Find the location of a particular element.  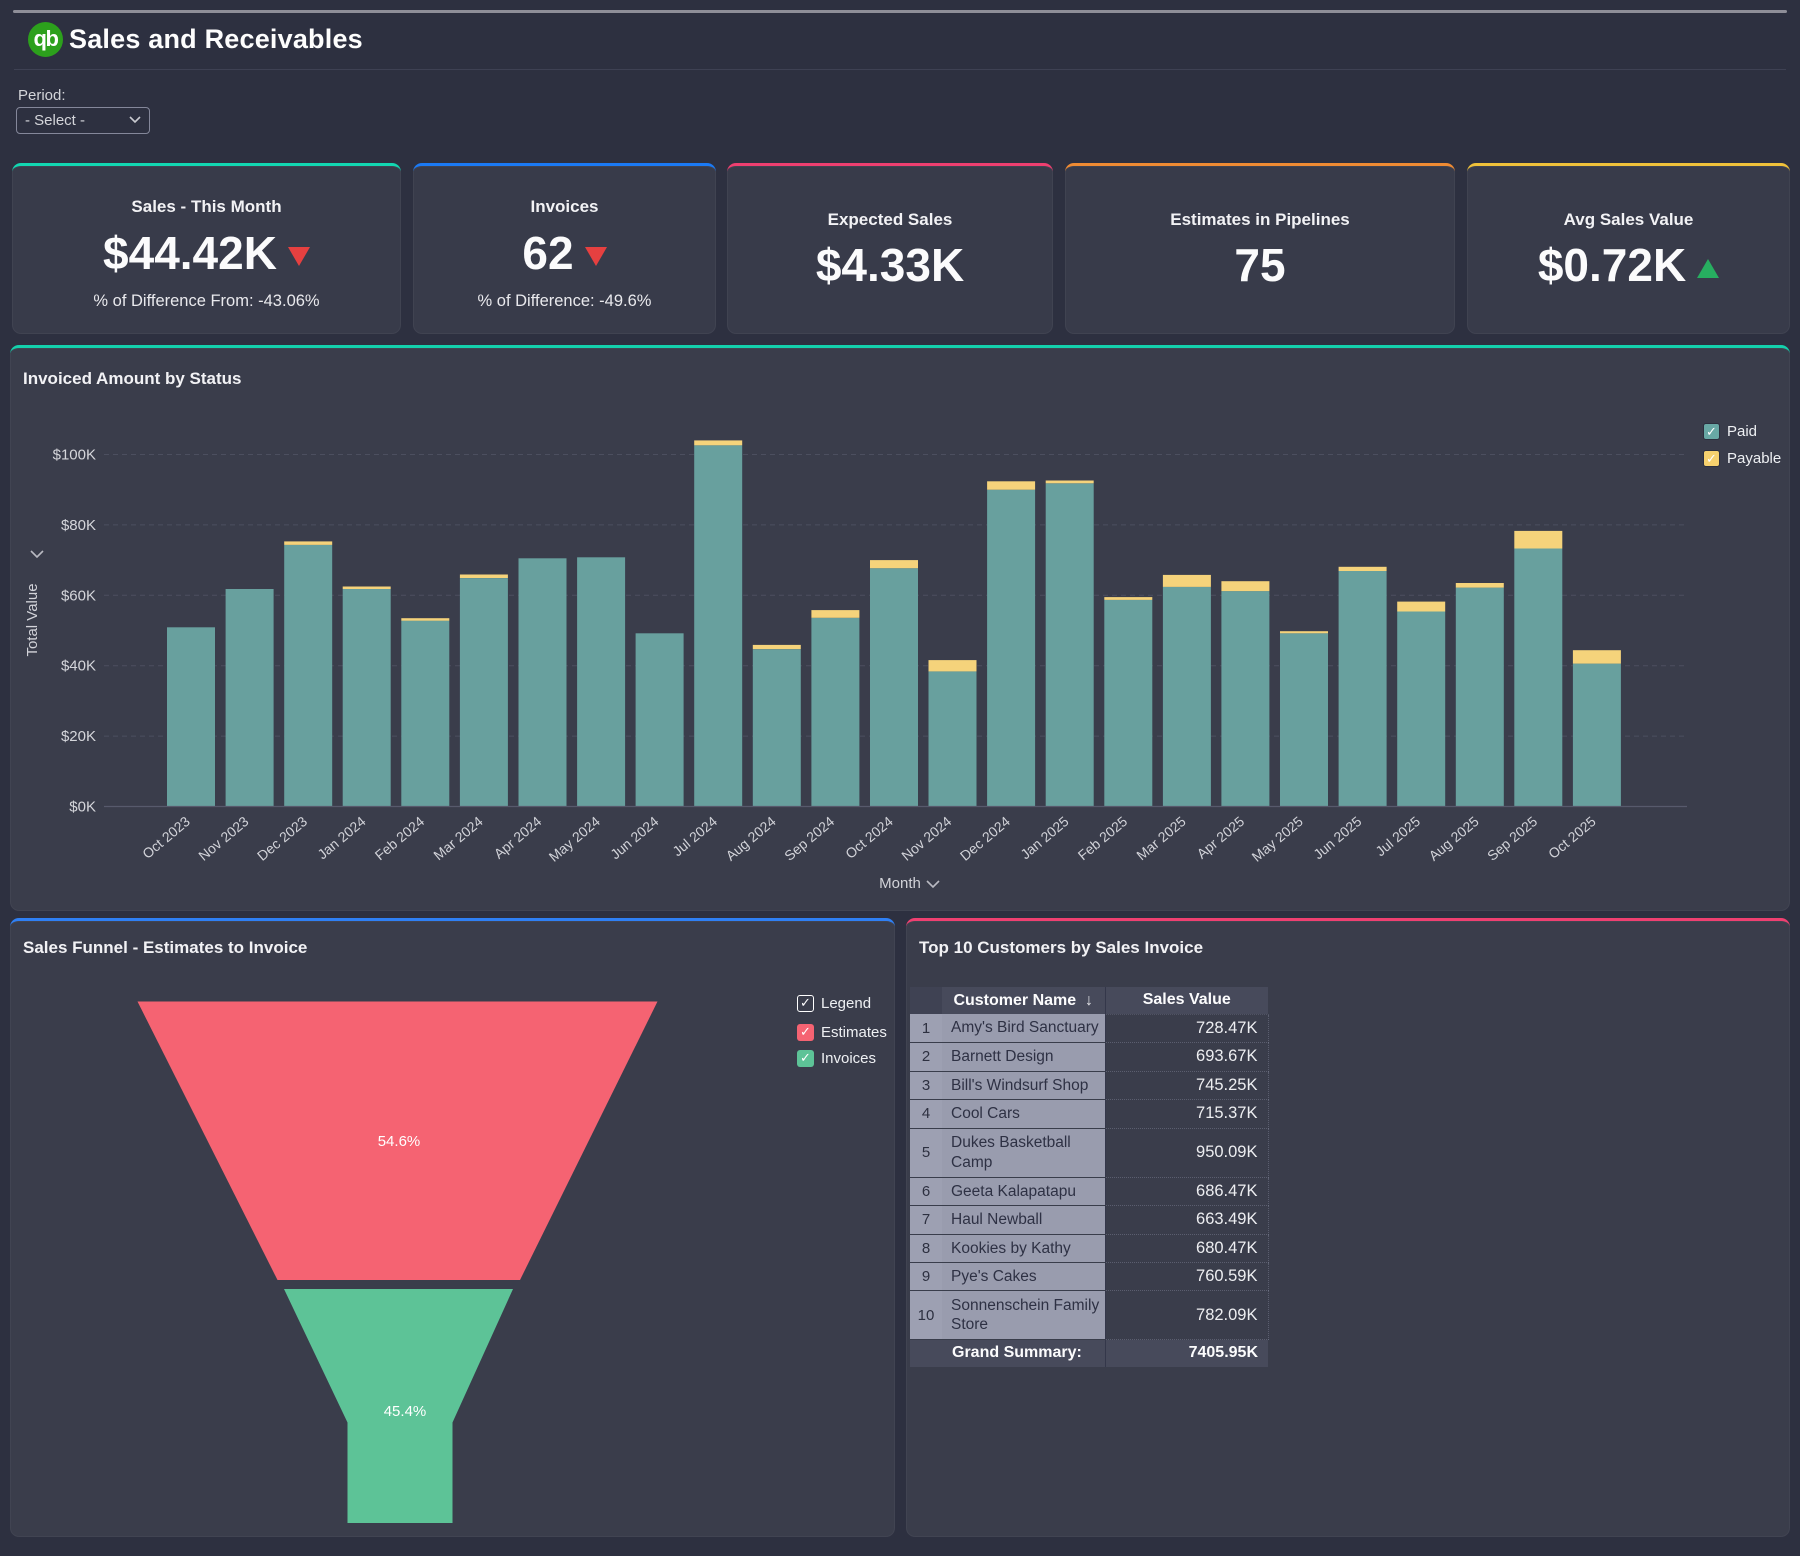

svg-text: Aug 2024 is located at coordinates (751, 838).